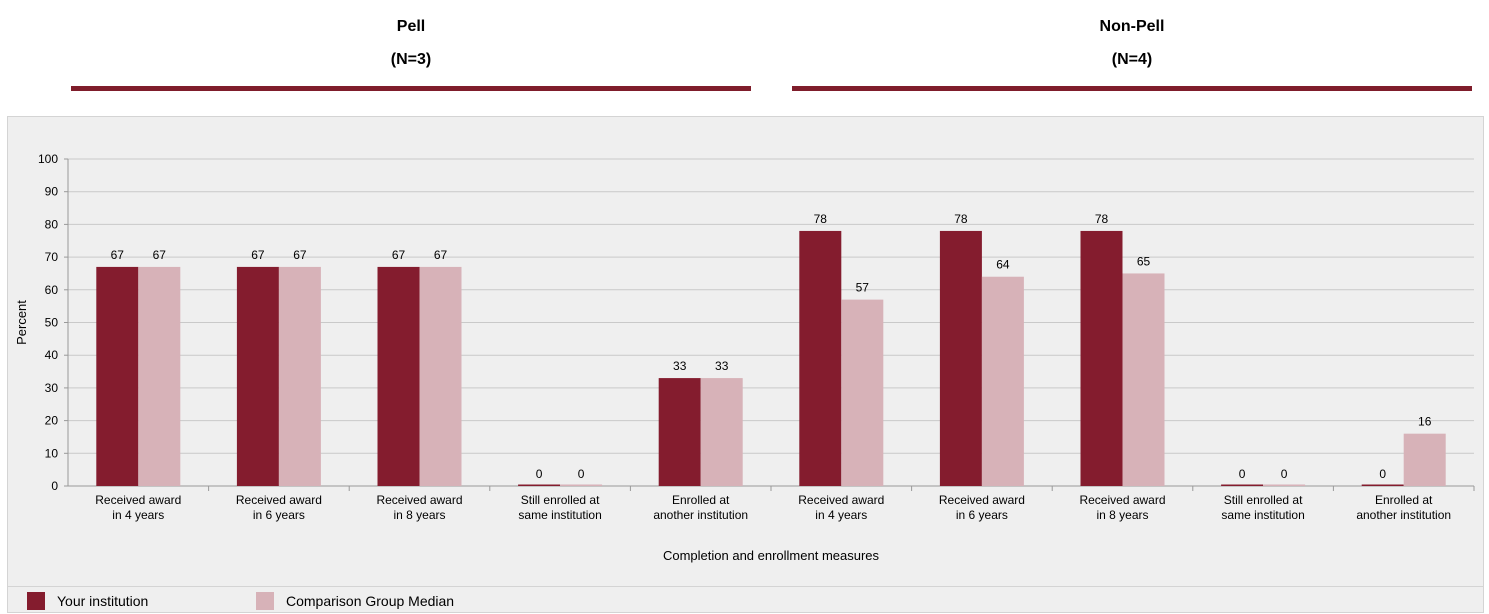  I want to click on group-header-pell: Pell (N=3), so click(411, 53).